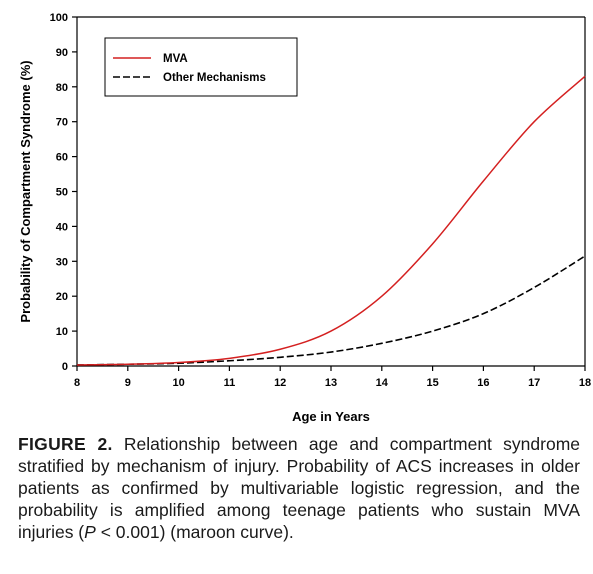  Describe the element at coordinates (382, 383) in the screenshot. I see `x-tick-label: 14` at that location.